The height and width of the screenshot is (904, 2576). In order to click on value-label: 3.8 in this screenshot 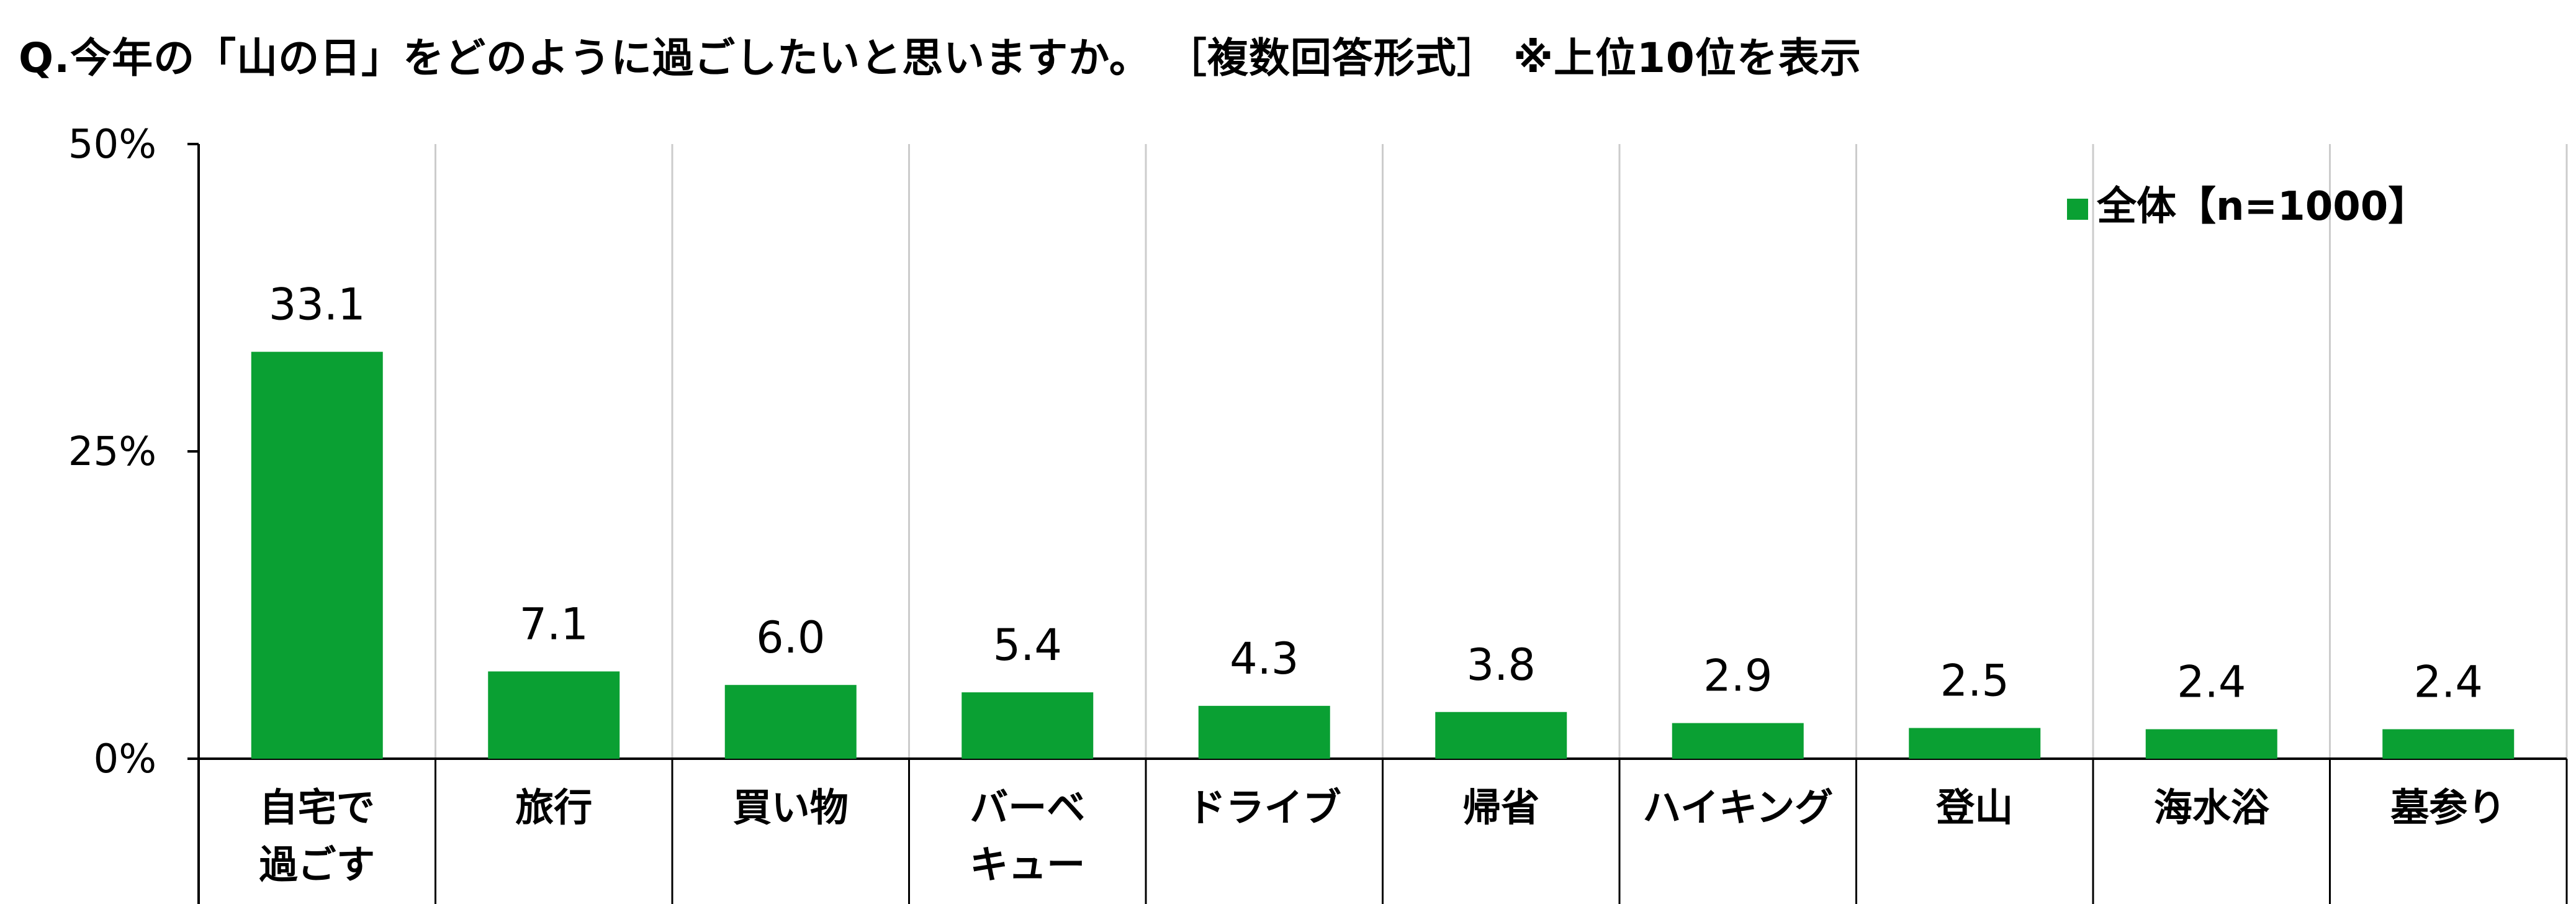, I will do `click(1501, 665)`.